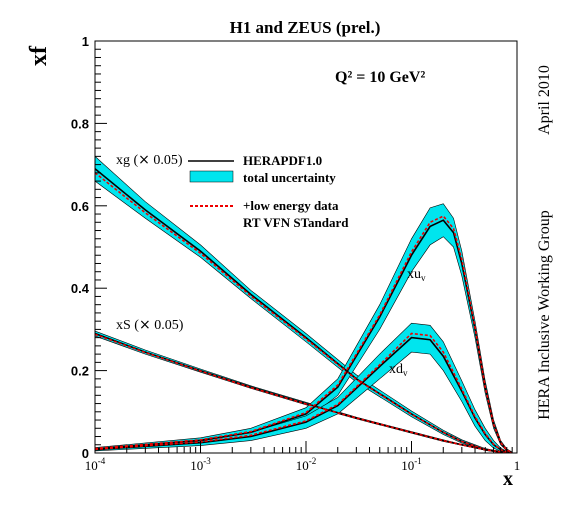  I want to click on series-label-xdv: xdv, so click(398, 370).